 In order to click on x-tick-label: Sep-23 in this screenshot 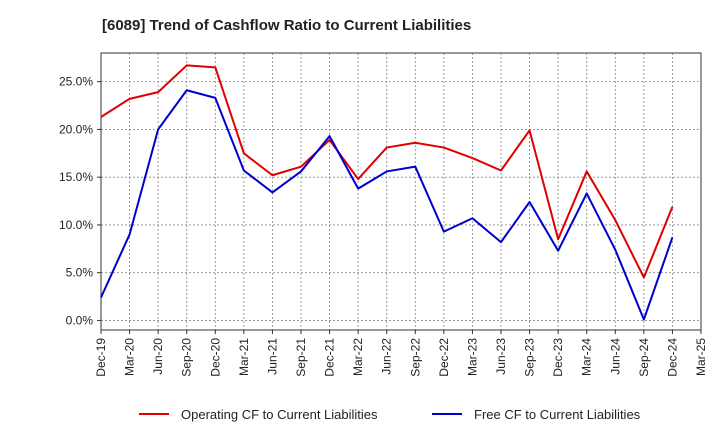, I will do `click(530, 357)`.